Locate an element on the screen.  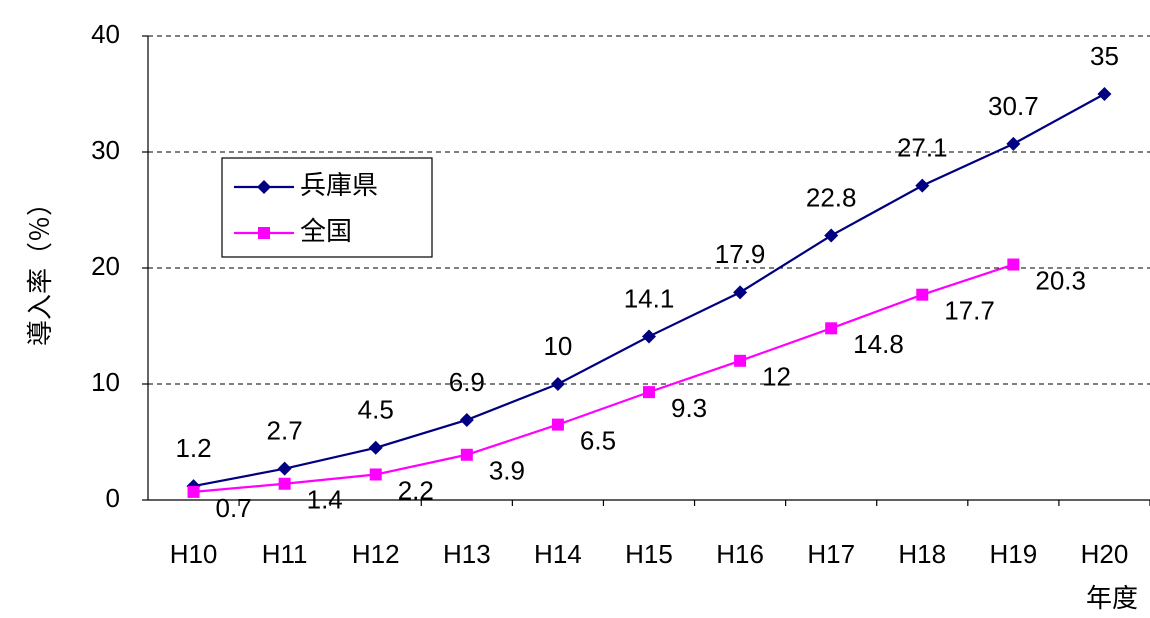
x-tick-label: H11 is located at coordinates (285, 554).